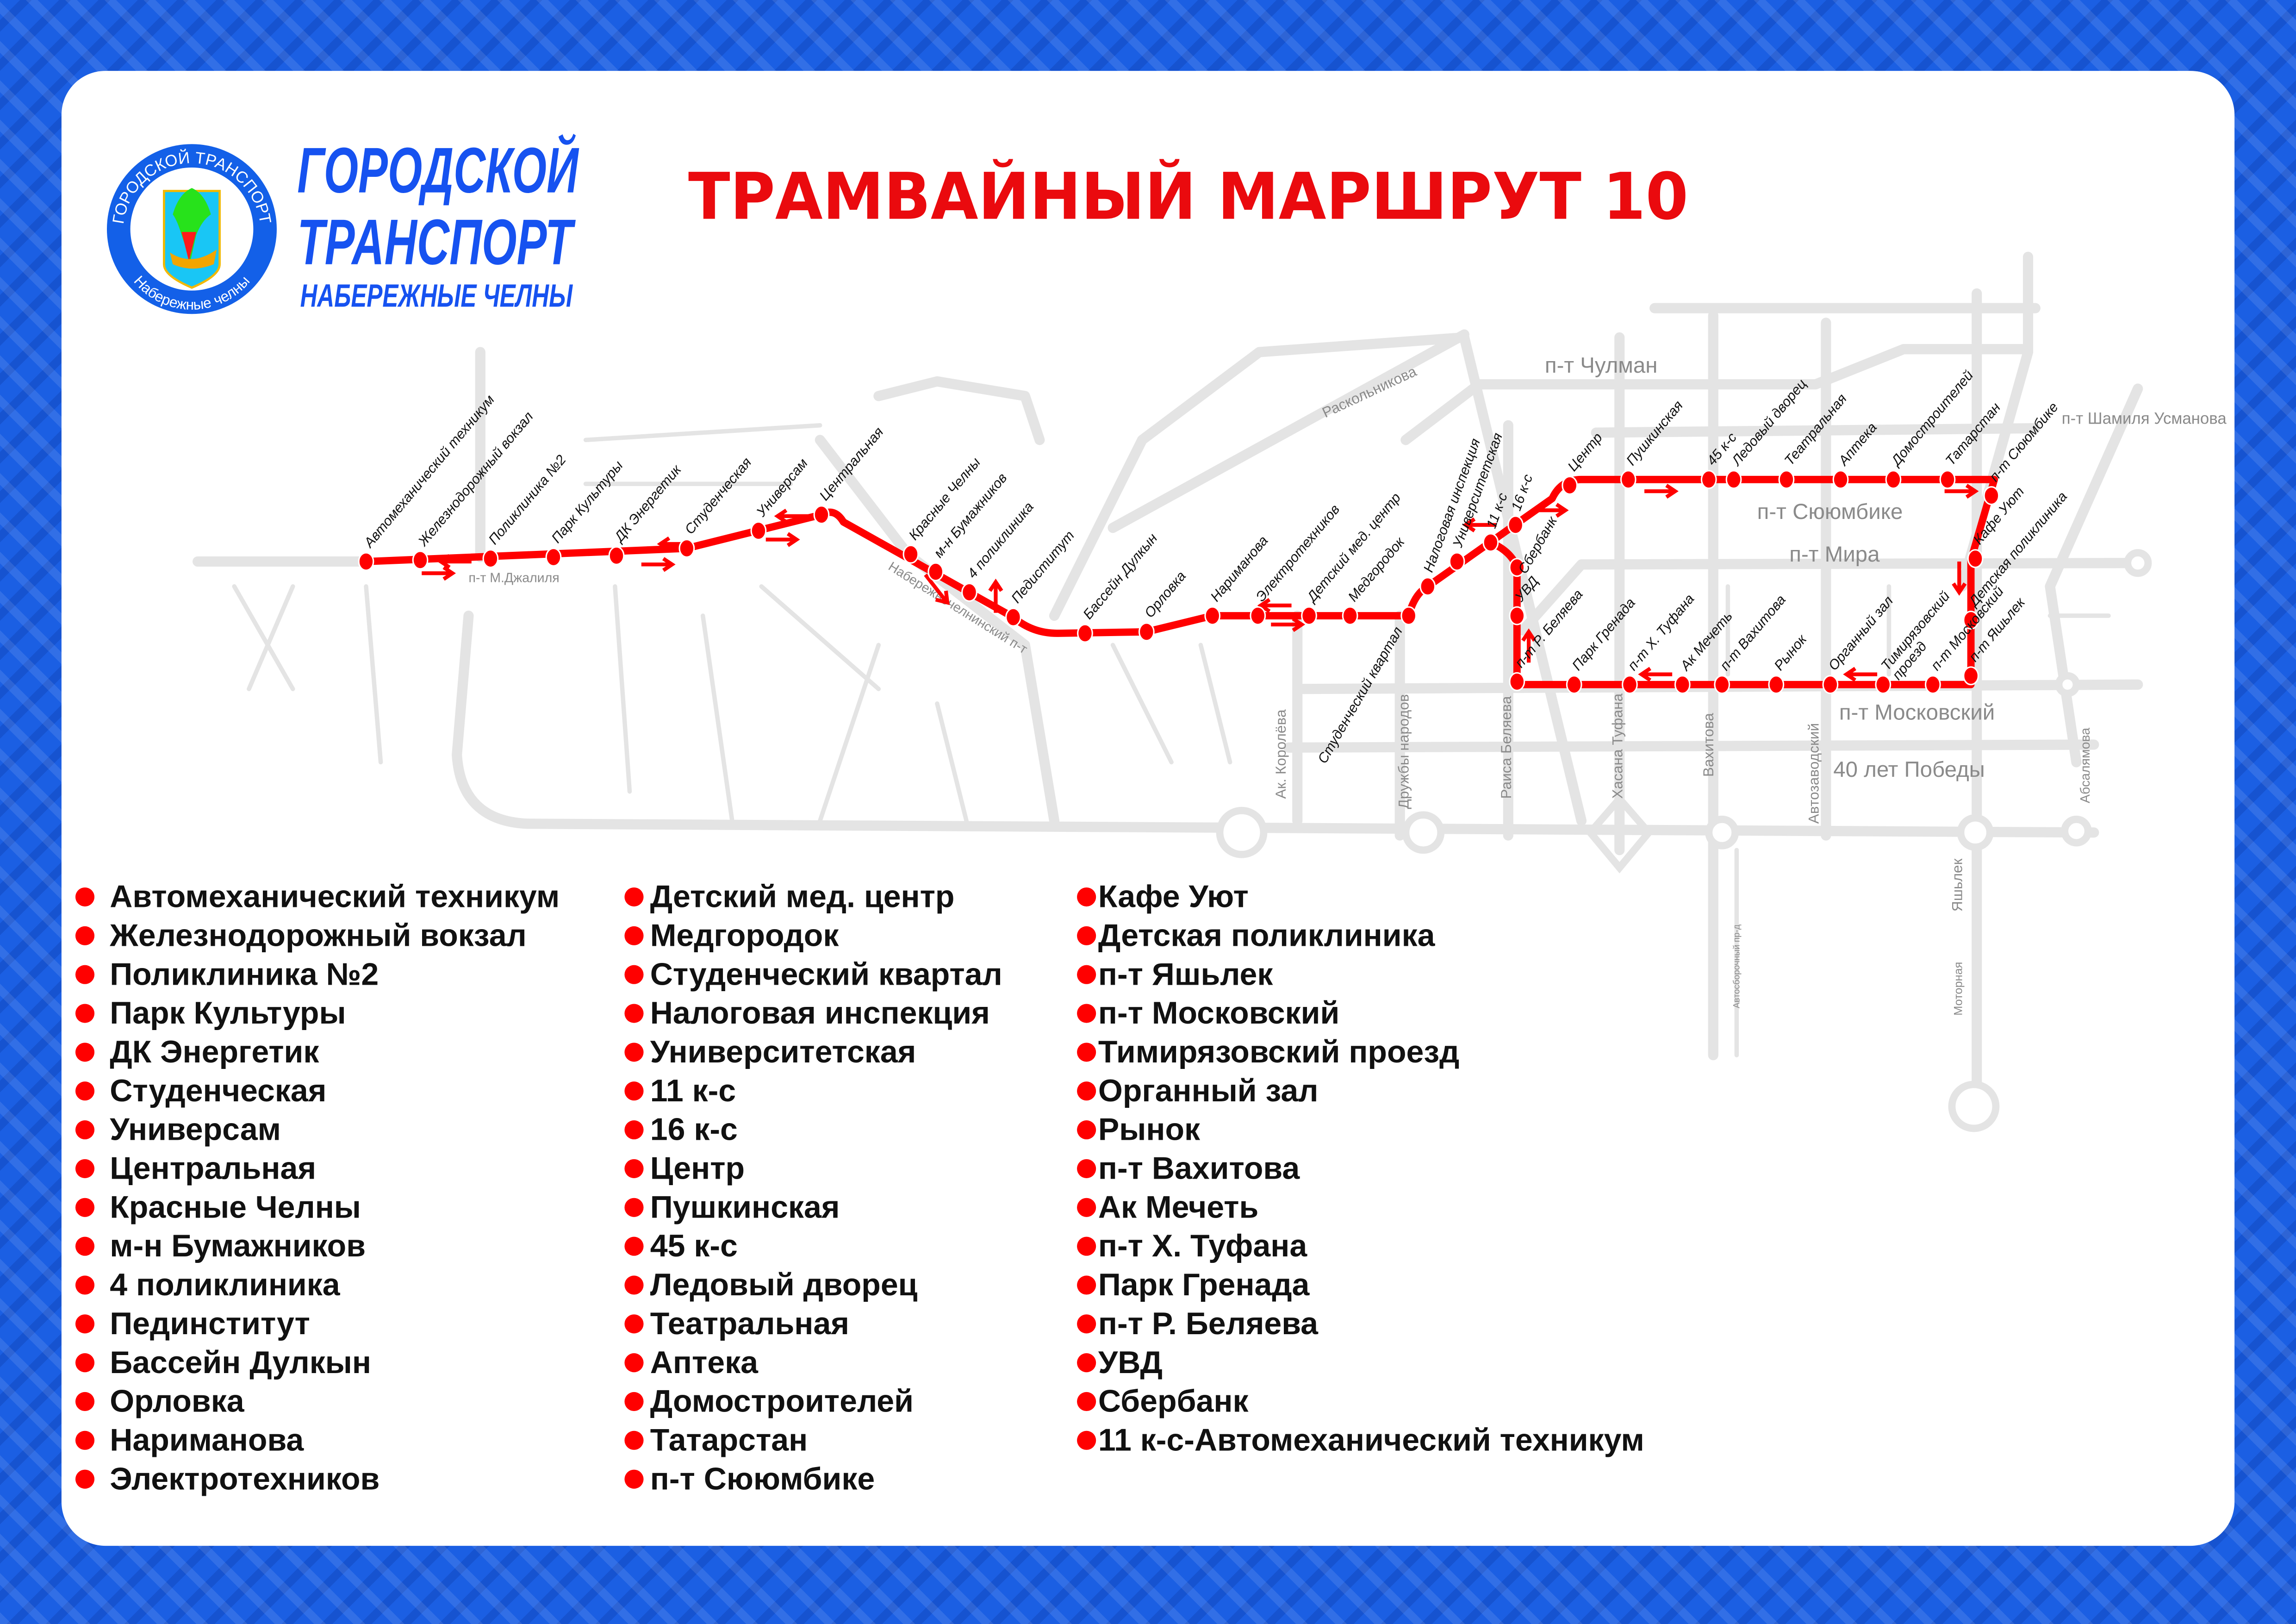 The image size is (2296, 1624). Describe the element at coordinates (218, 1090) in the screenshot. I see `legend-item: Студенческая` at that location.